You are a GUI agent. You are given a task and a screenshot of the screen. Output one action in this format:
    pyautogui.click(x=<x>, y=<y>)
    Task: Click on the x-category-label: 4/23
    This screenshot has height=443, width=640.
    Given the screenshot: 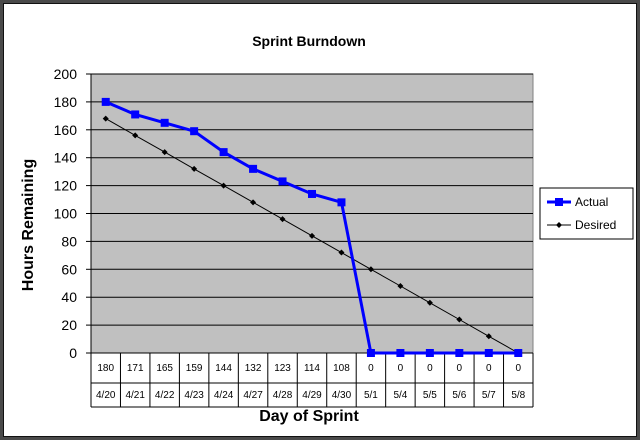 What is the action you would take?
    pyautogui.click(x=194, y=395)
    